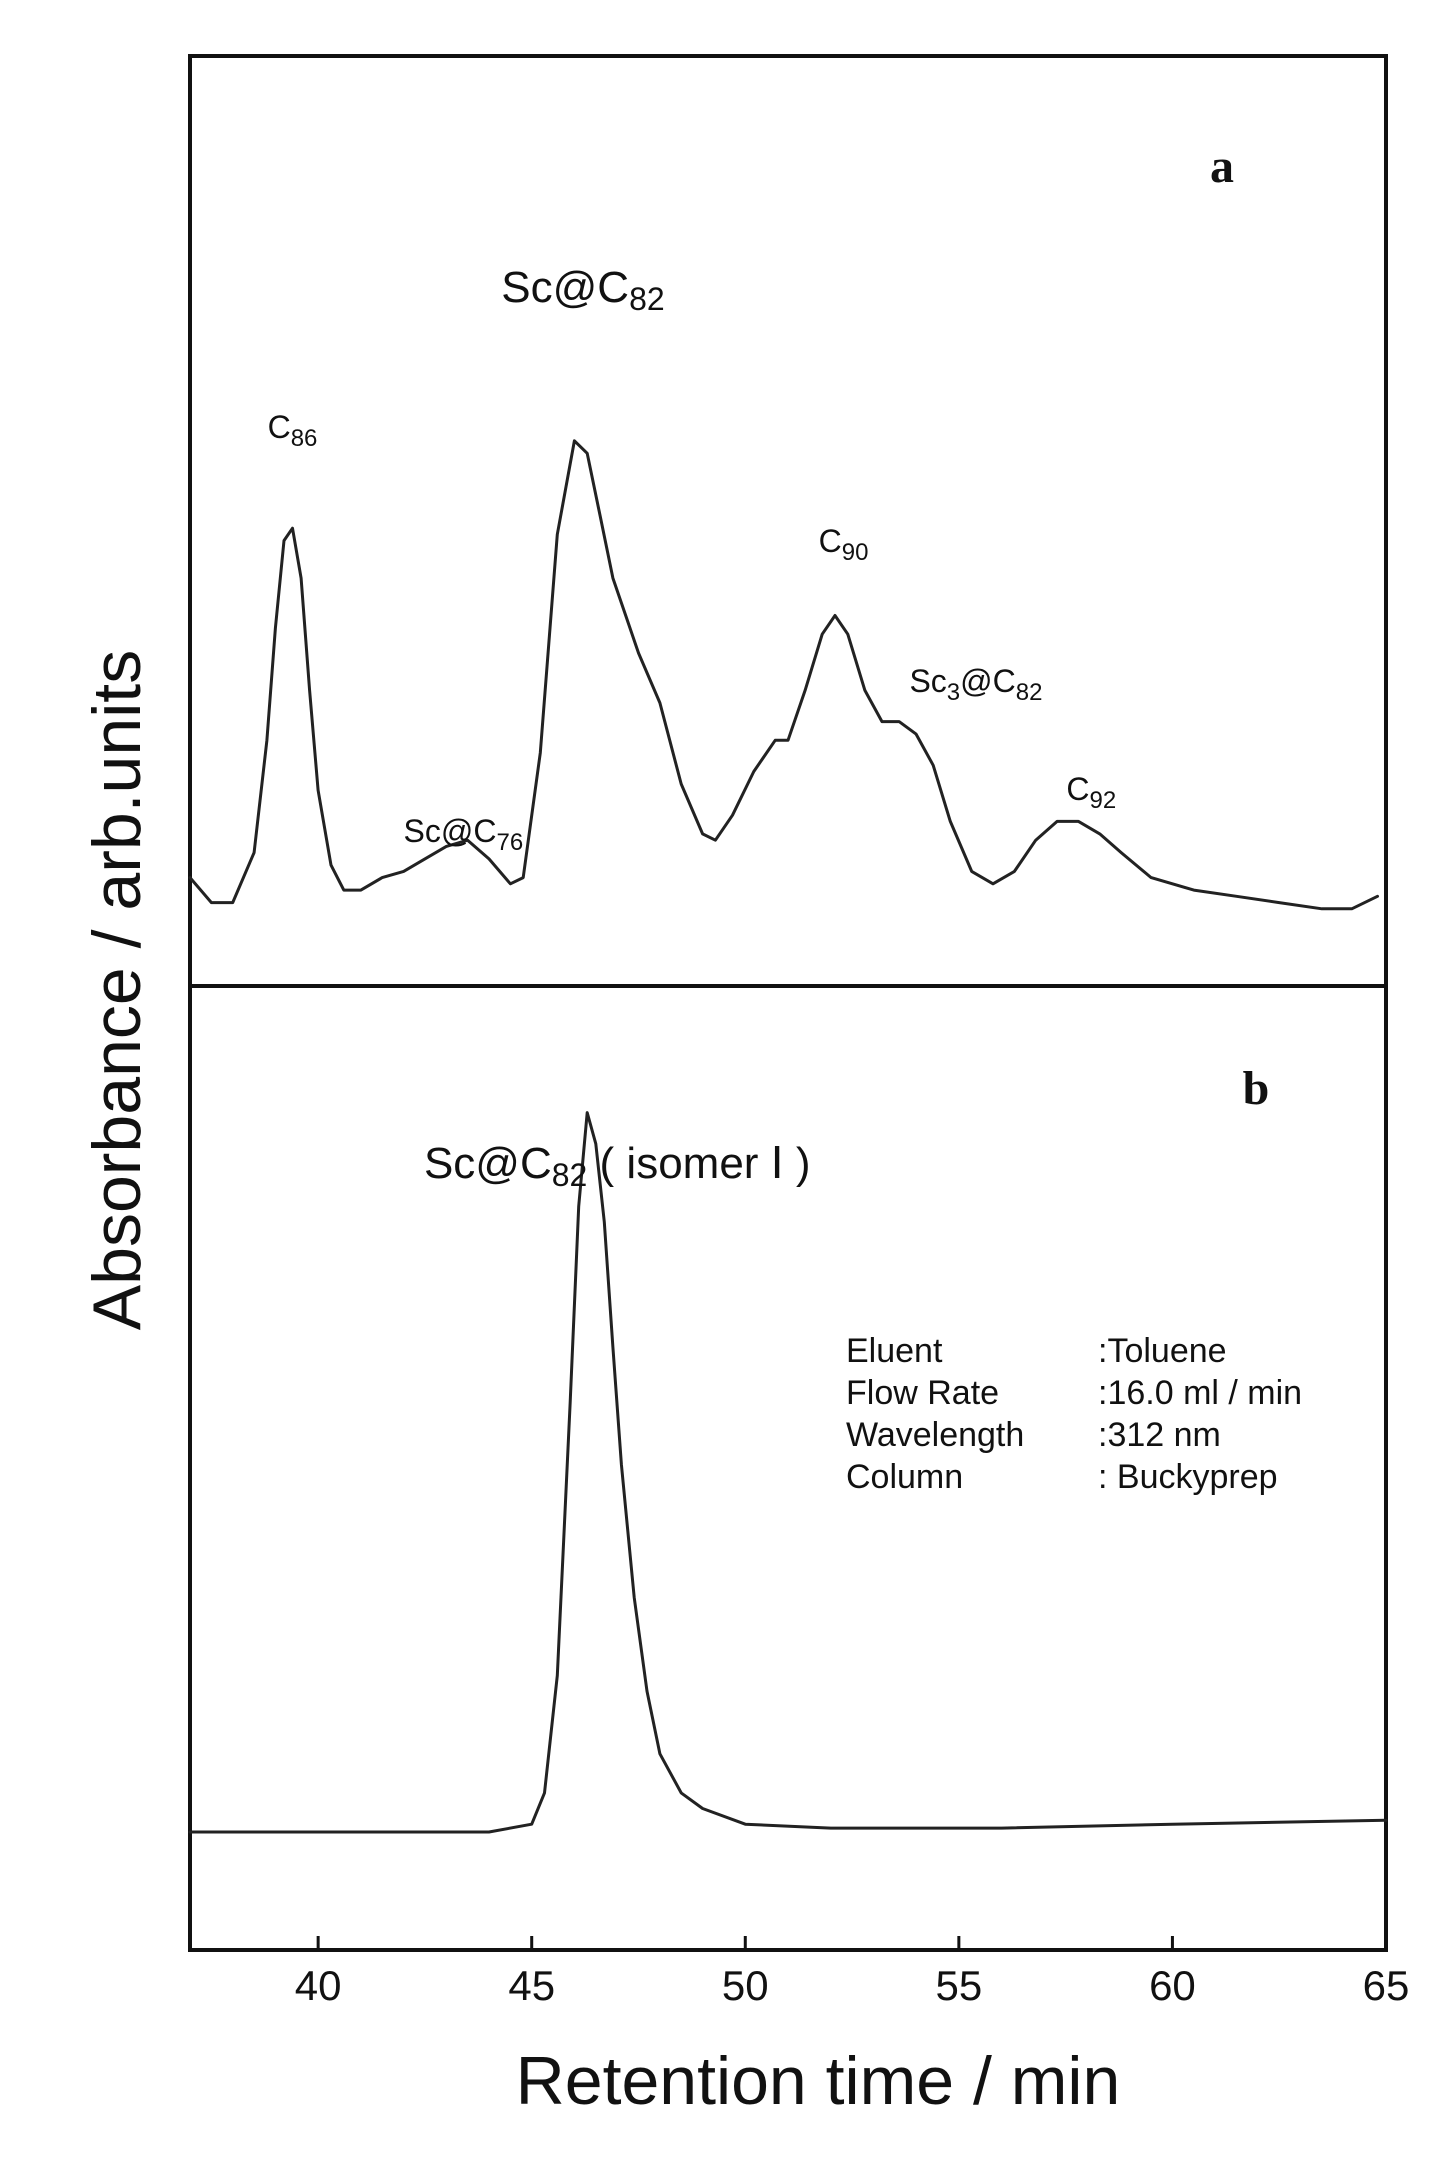 This screenshot has height=2180, width=1456. What do you see at coordinates (1222, 166) in the screenshot?
I see `panel-a-letter: a` at bounding box center [1222, 166].